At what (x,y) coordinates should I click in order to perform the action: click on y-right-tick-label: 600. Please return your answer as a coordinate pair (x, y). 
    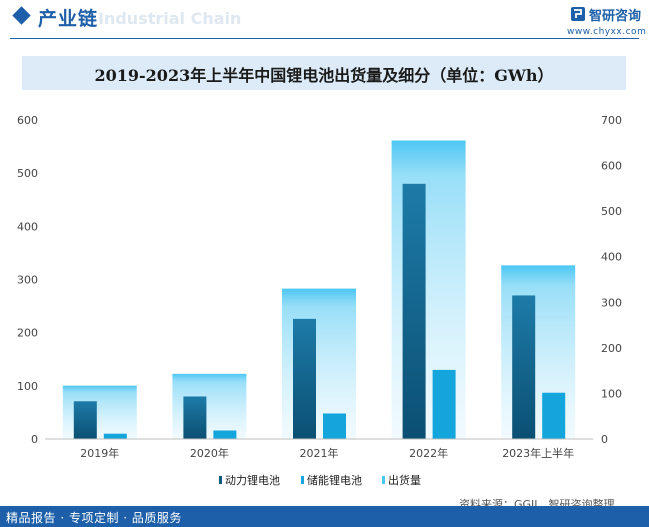
    Looking at the image, I should click on (611, 166).